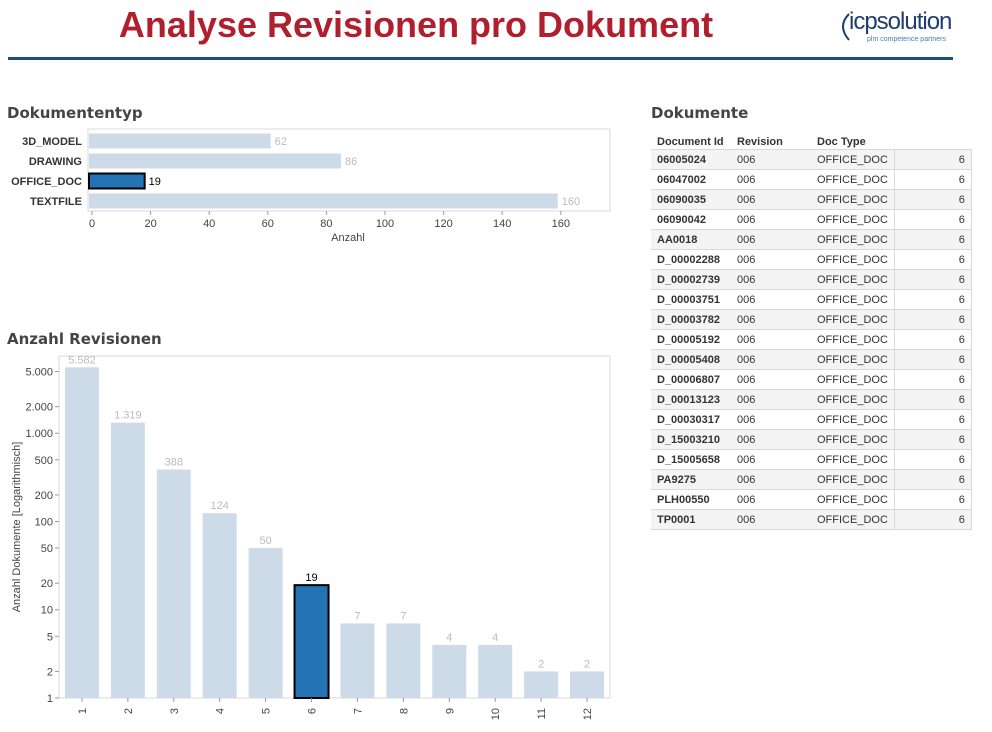  Describe the element at coordinates (47, 584) in the screenshot. I see `y-tick-label: 20` at that location.